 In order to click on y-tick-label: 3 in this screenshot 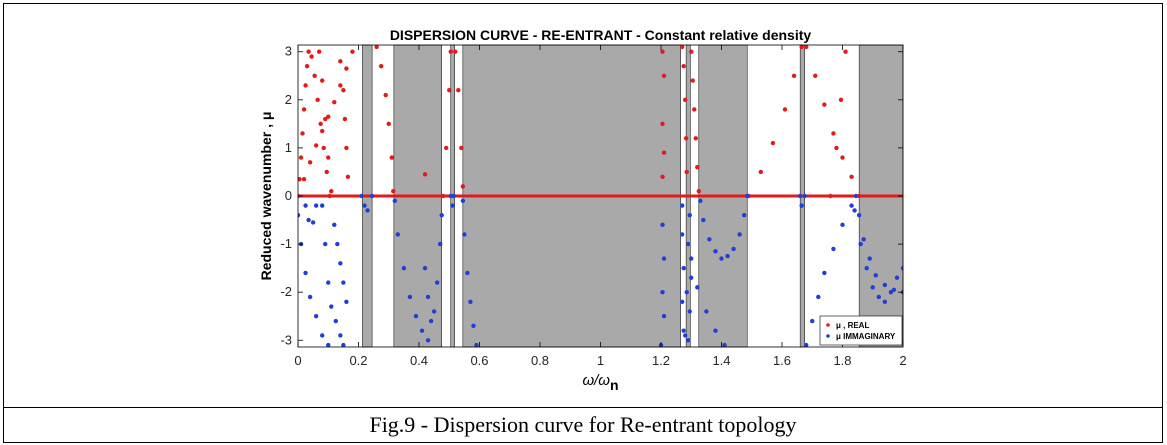, I will do `click(288, 51)`.